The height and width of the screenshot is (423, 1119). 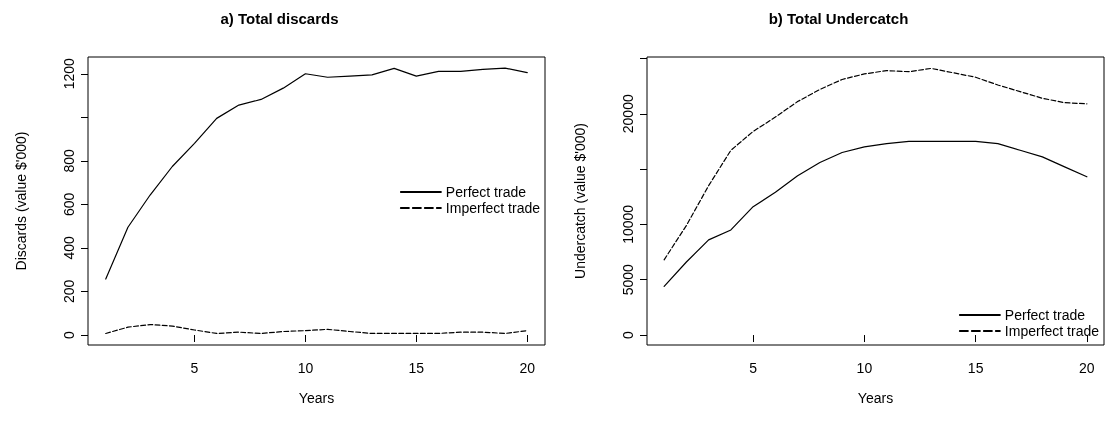 What do you see at coordinates (69, 204) in the screenshot?
I see `y-tick-label: 600` at bounding box center [69, 204].